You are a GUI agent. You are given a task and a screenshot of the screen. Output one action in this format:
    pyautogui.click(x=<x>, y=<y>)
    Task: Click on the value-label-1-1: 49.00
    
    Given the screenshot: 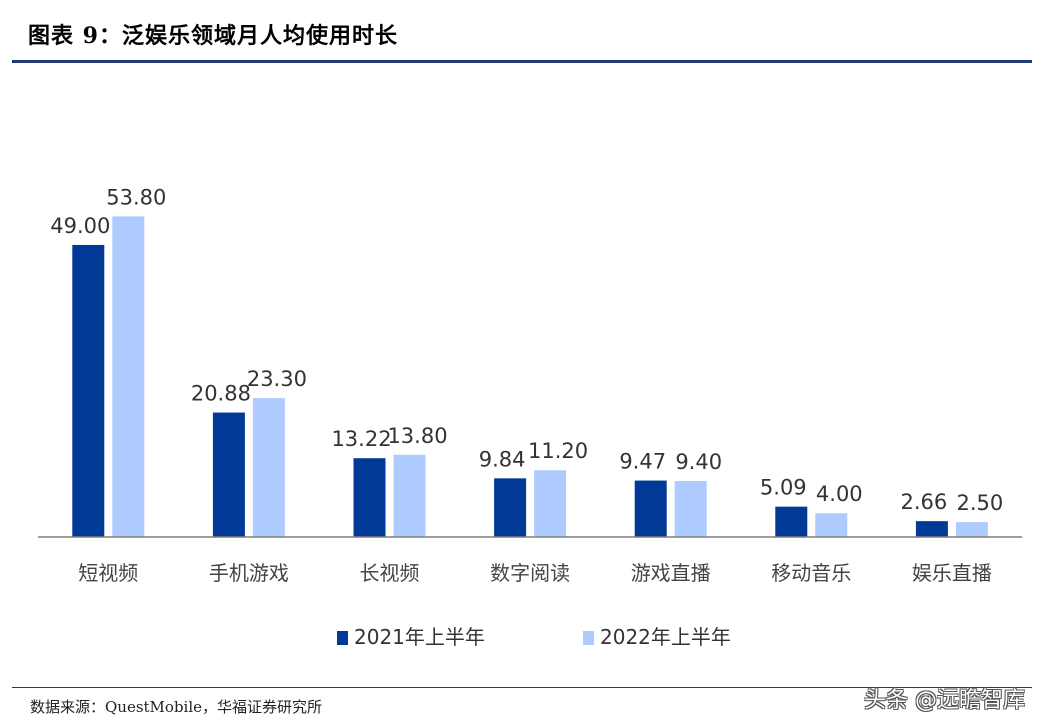 What is the action you would take?
    pyautogui.click(x=80, y=226)
    